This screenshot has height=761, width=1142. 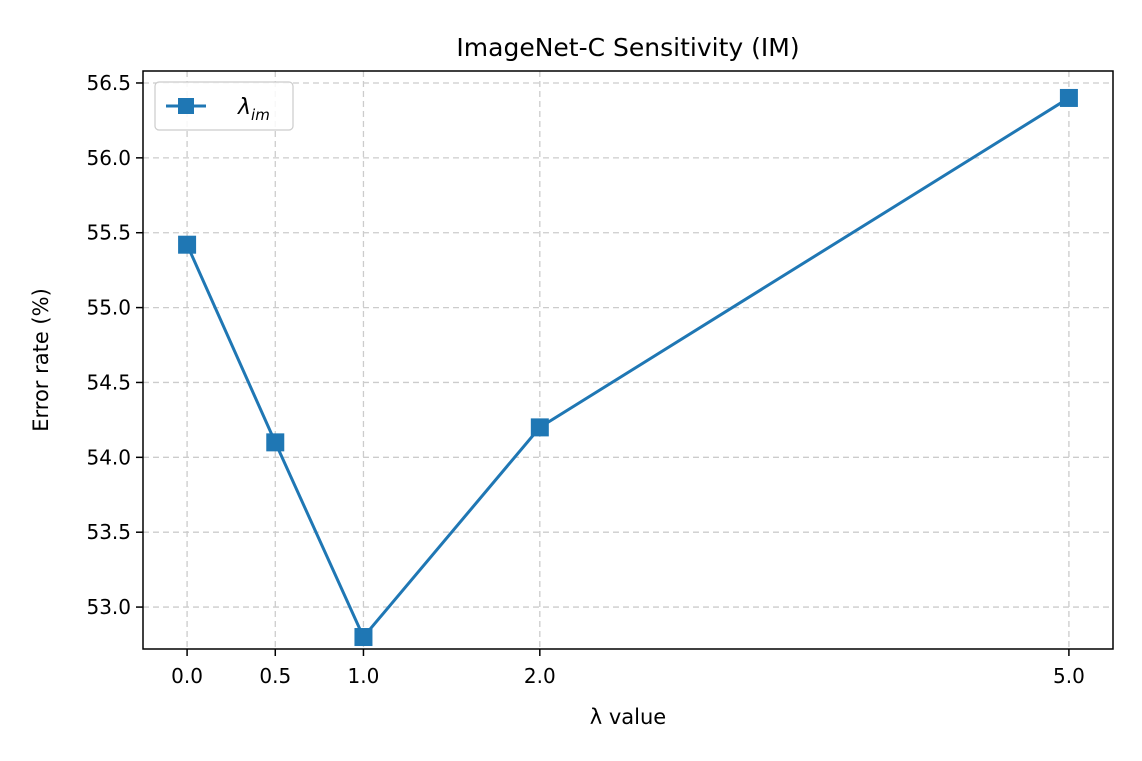 What do you see at coordinates (1069, 676) in the screenshot?
I see `x-tick-label: 5.0` at bounding box center [1069, 676].